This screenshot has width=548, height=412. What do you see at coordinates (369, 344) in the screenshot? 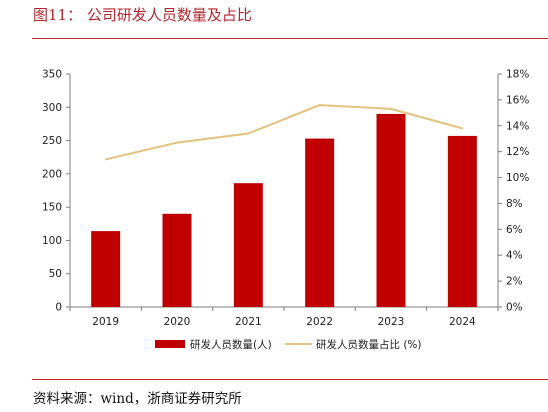
I see `legend-label-line: 研发人员数量占比 (%)` at bounding box center [369, 344].